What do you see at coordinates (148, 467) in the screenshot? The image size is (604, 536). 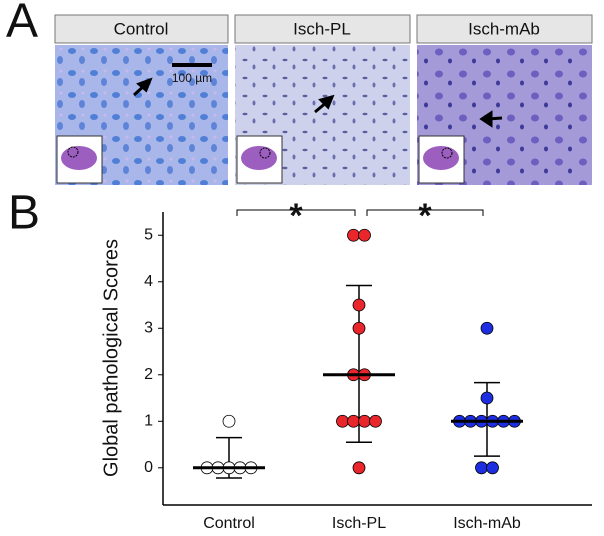 I see `y-tick-label: 0` at bounding box center [148, 467].